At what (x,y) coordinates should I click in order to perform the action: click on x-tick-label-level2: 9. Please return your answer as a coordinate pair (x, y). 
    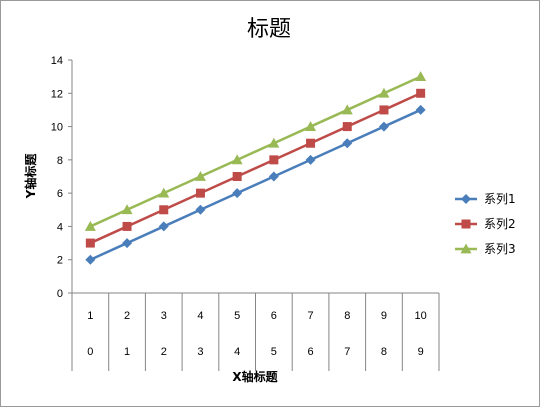
    Looking at the image, I should click on (421, 352).